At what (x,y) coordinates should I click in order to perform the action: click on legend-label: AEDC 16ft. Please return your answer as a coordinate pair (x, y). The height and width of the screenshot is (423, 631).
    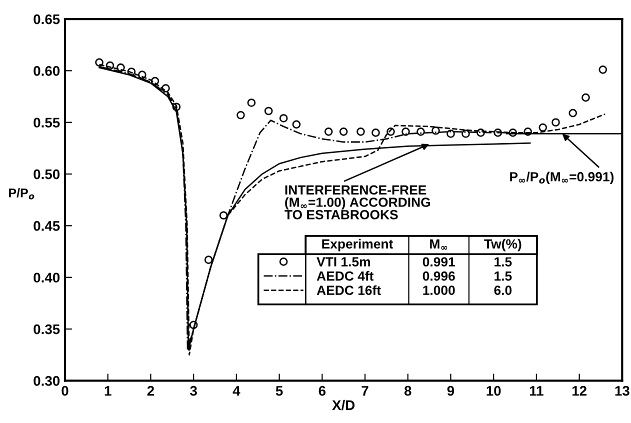
    Looking at the image, I should click on (348, 290).